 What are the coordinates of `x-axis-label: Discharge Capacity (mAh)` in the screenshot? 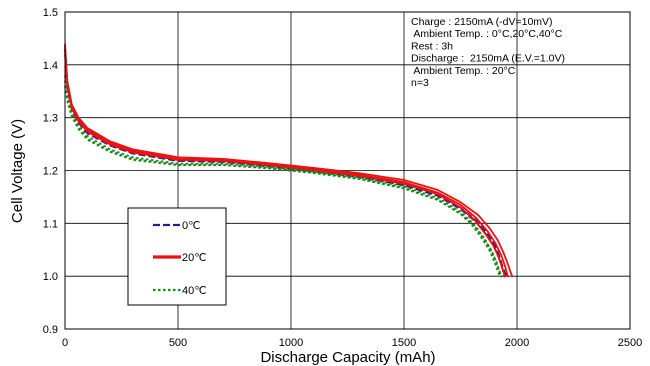 It's located at (347, 357).